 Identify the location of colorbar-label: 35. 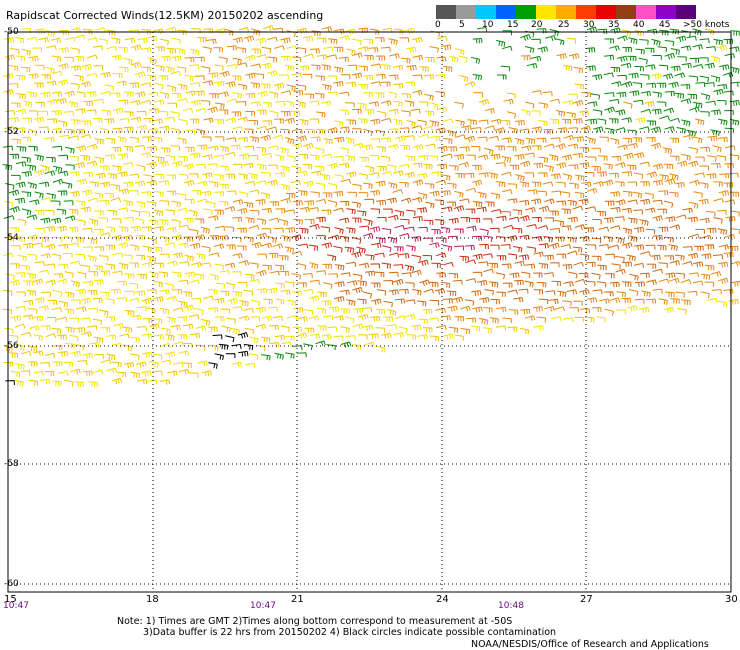
(614, 25).